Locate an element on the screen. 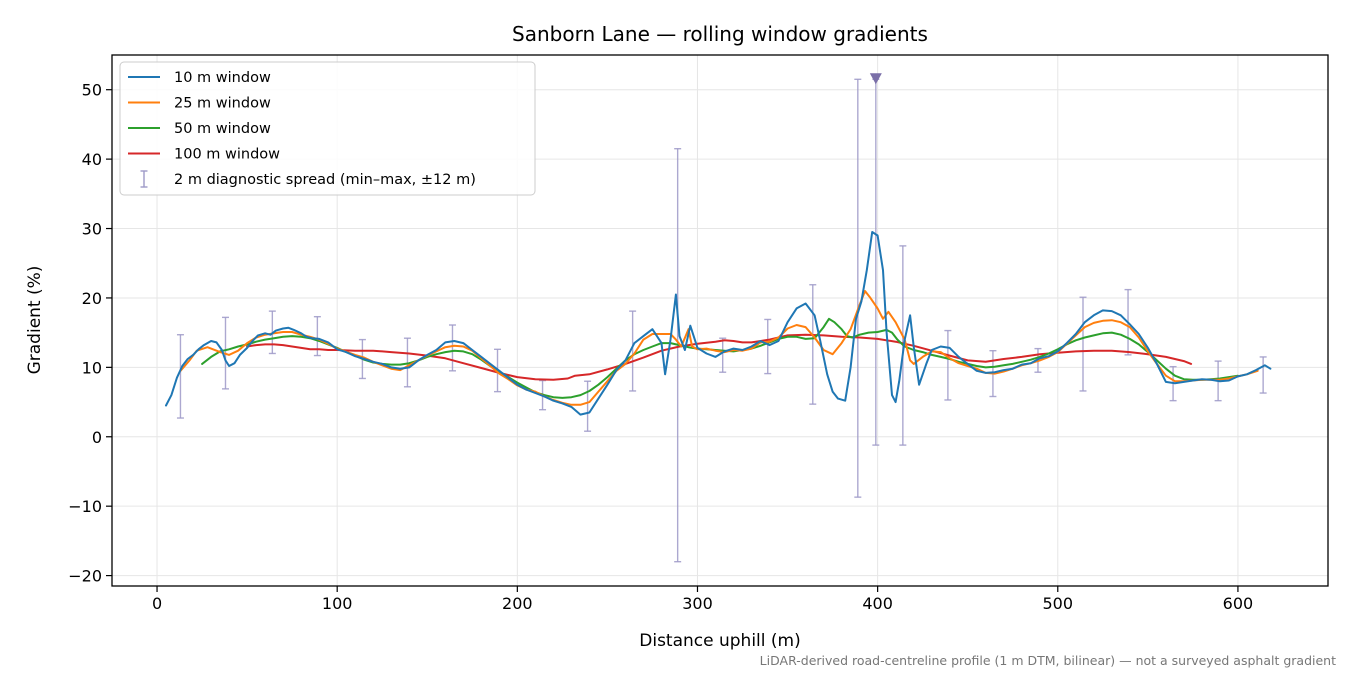  legend-entry: 100 m window is located at coordinates (204, 155).